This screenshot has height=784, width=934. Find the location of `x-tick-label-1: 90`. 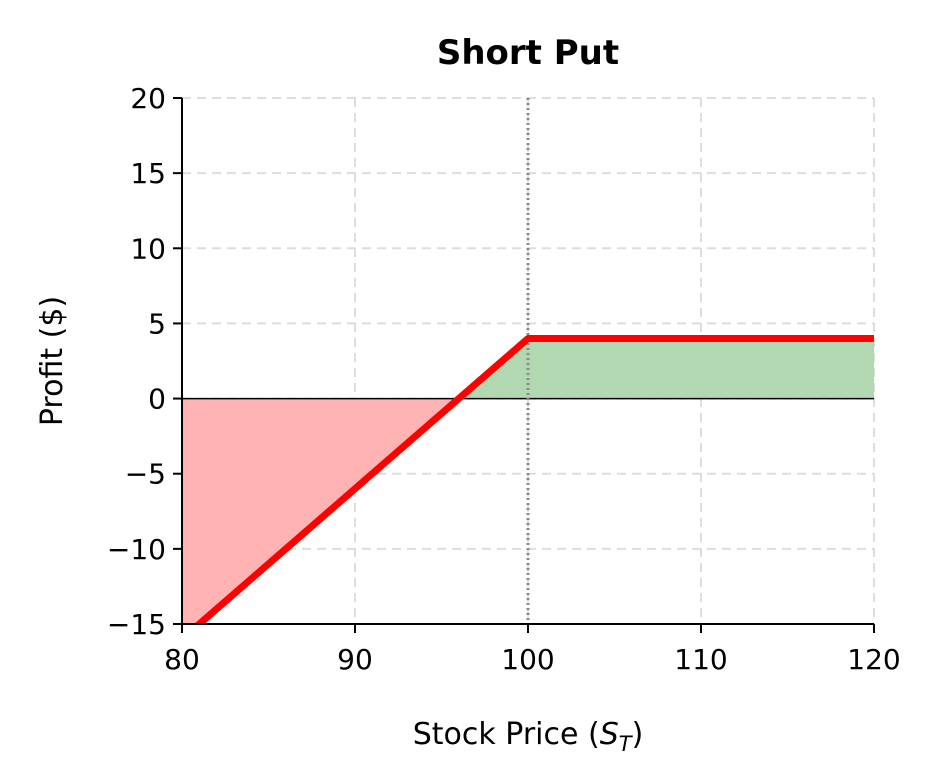

x-tick-label-1: 90 is located at coordinates (355, 659).